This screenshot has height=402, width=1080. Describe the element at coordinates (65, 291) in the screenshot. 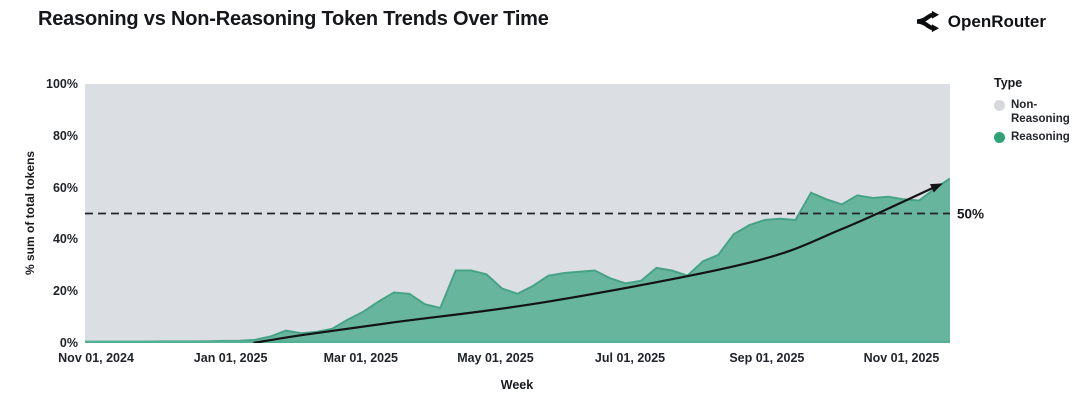

I see `y-tick-label: 20%` at that location.